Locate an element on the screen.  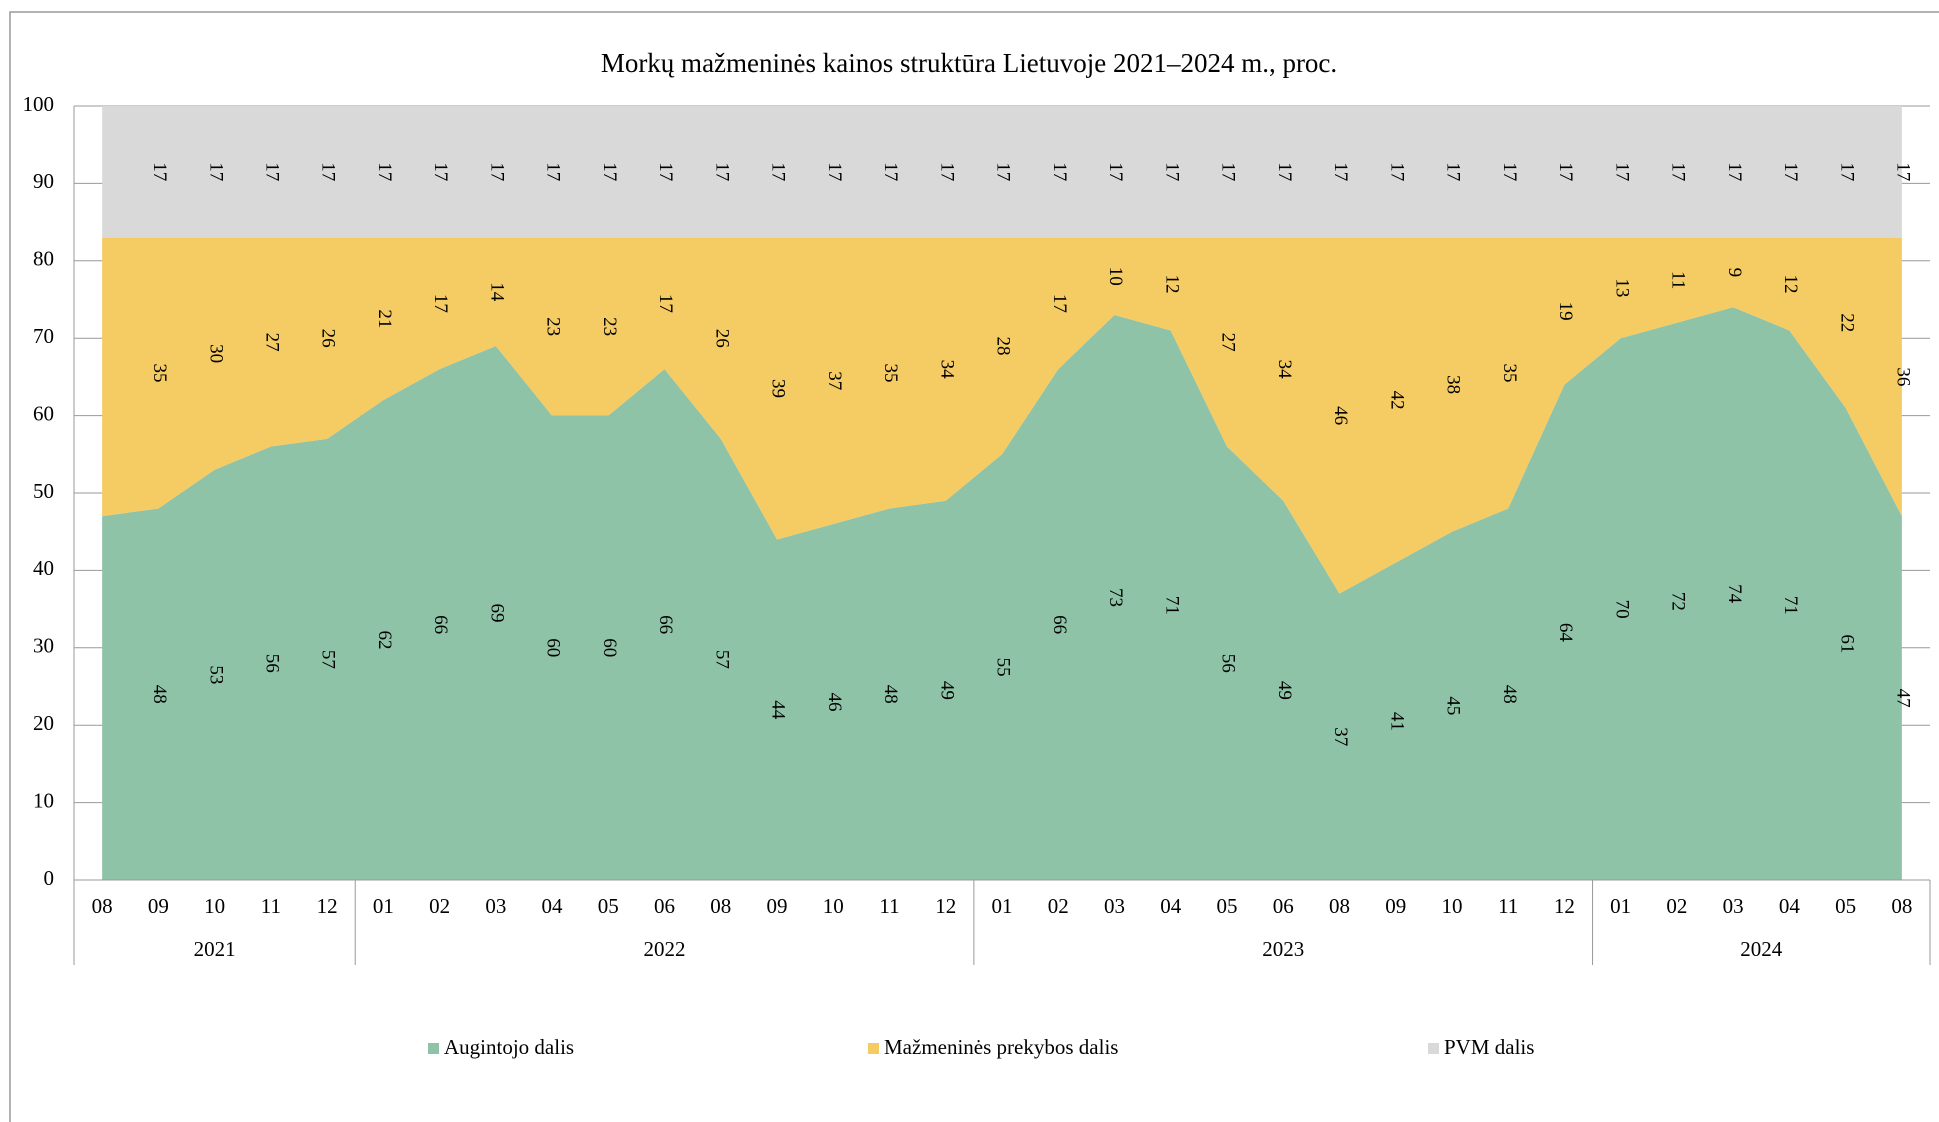
data-label: 55 is located at coordinates (1003, 667).